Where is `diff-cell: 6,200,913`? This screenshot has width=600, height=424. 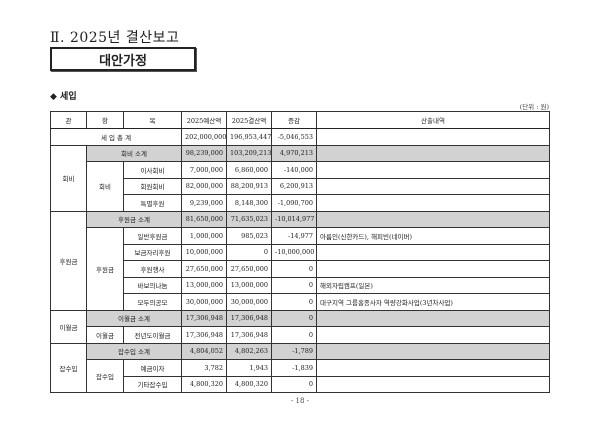
diff-cell: 6,200,913 is located at coordinates (294, 186).